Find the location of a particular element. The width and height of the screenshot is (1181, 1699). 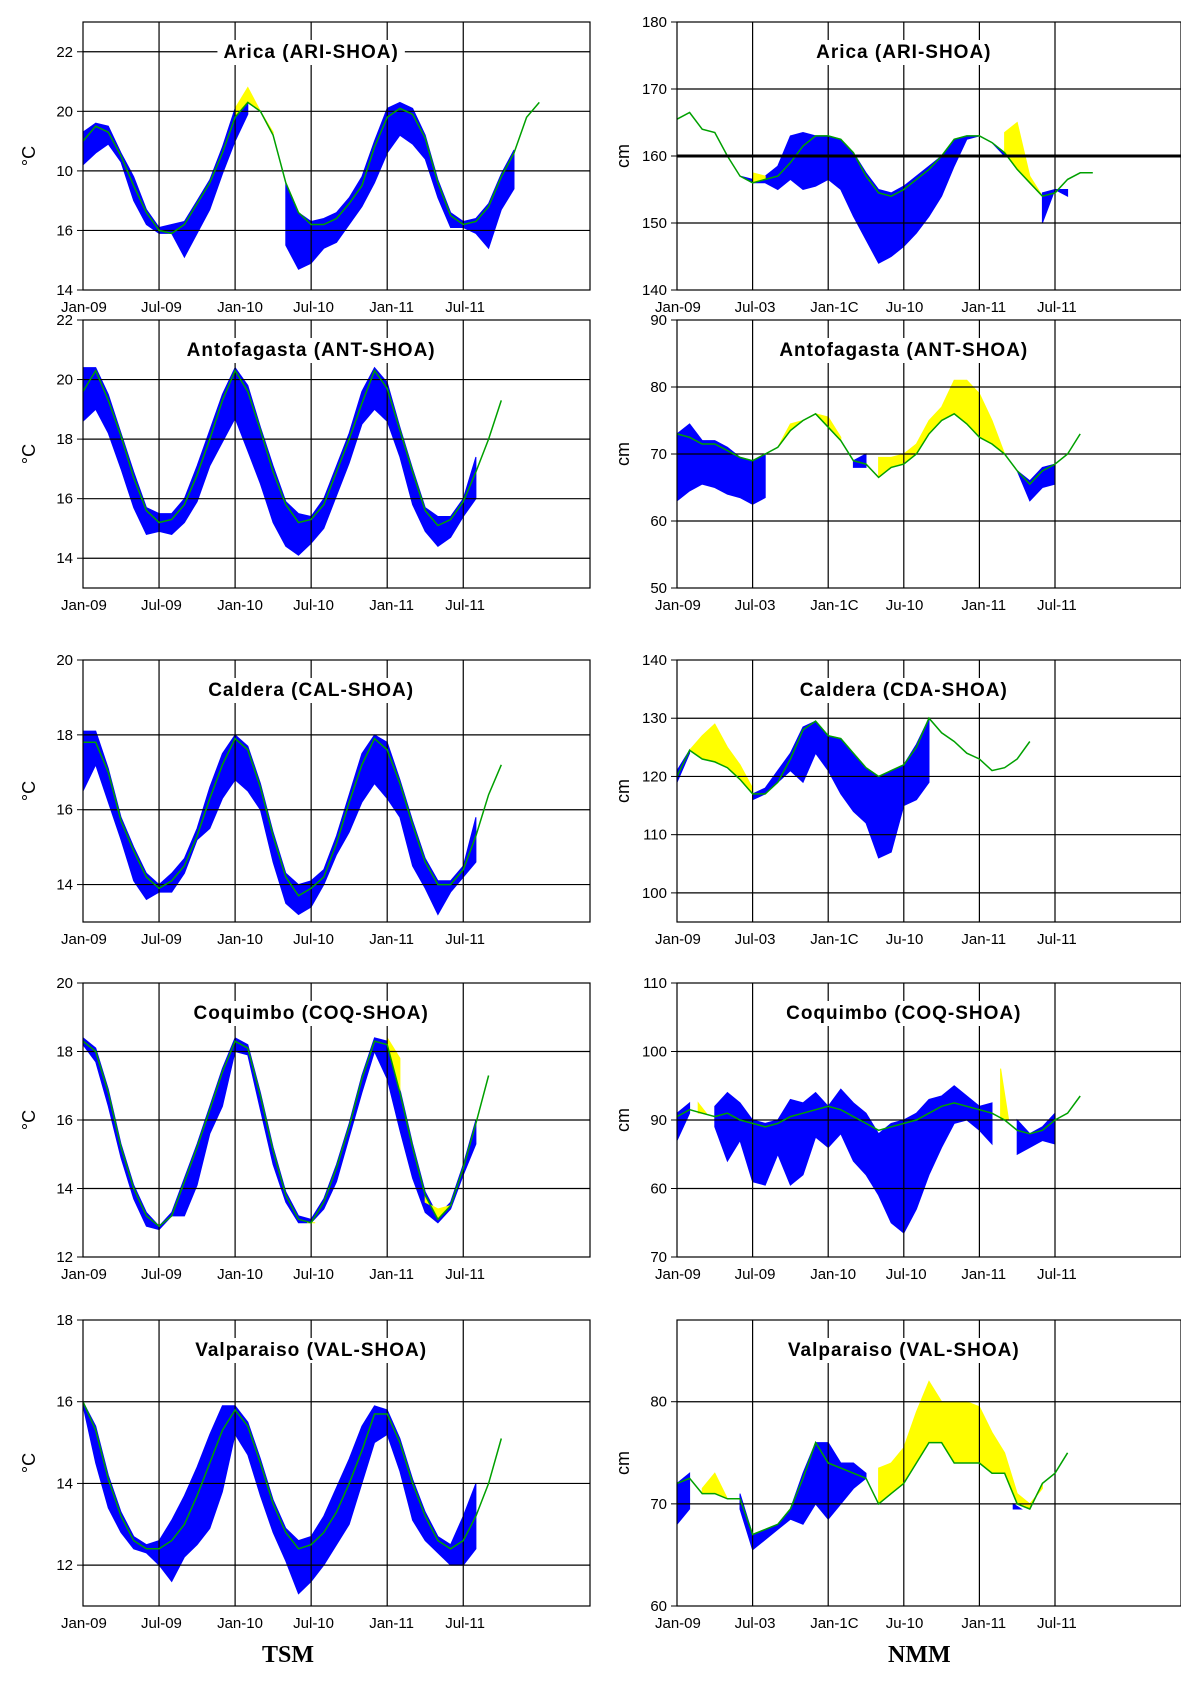

y-tick-label: 170 is located at coordinates (654, 89).